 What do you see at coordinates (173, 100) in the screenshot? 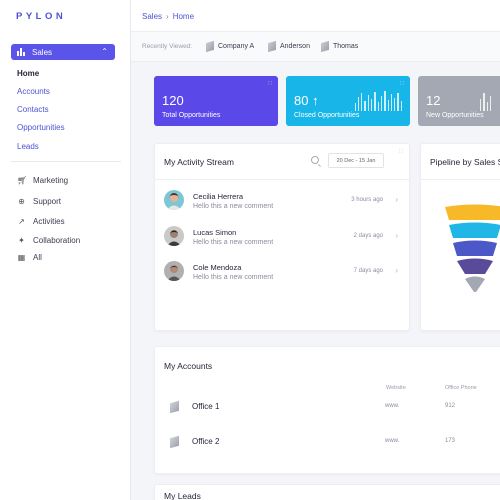
I see `stat-value: 120` at bounding box center [173, 100].